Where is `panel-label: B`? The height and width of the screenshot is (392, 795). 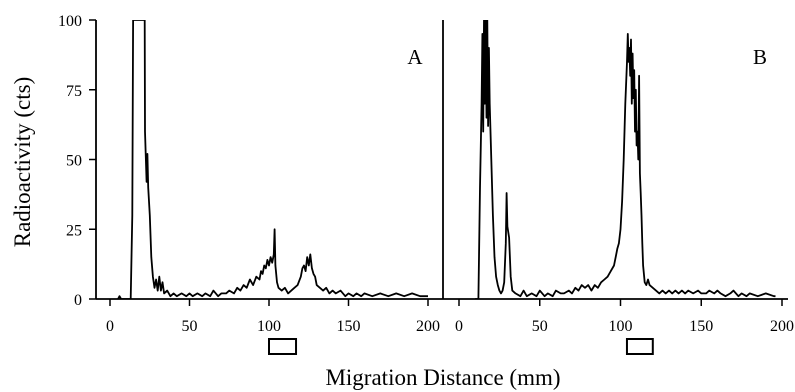
panel-label: B is located at coordinates (760, 57).